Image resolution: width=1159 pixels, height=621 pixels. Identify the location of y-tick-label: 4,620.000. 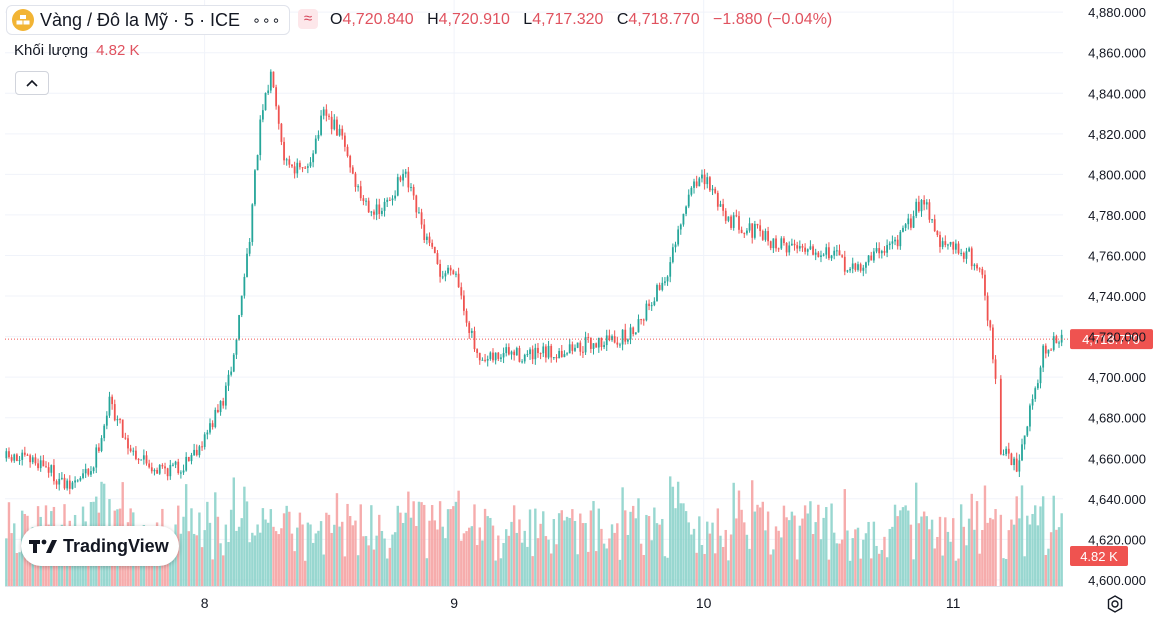
(1117, 539).